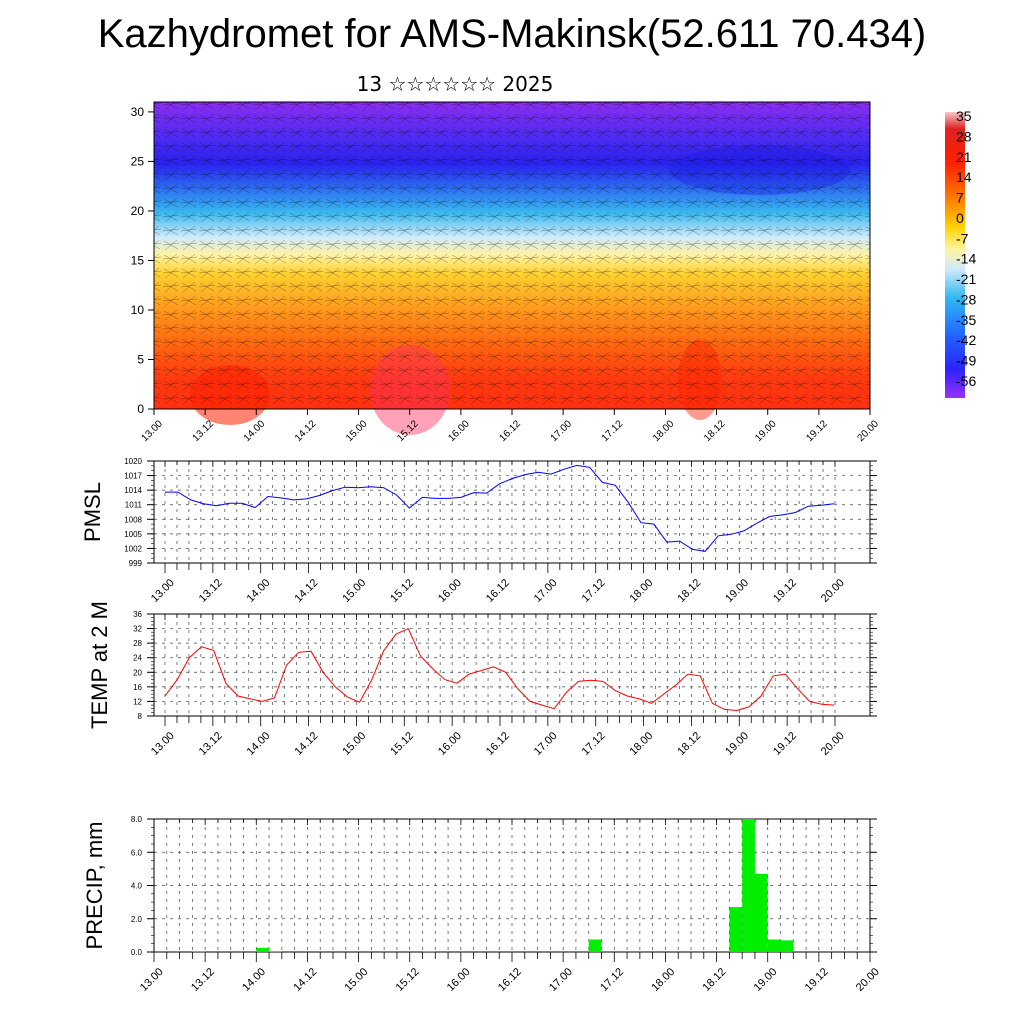  What do you see at coordinates (137, 701) in the screenshot?
I see `y-tick-label: 12` at bounding box center [137, 701].